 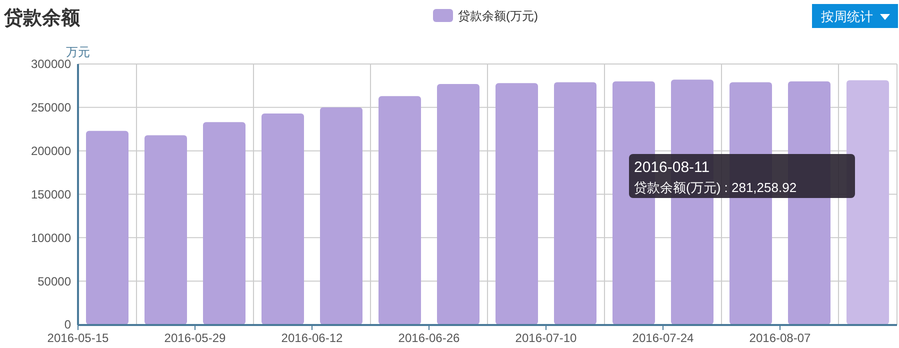 I want to click on x-tick-label: 2016-06-12, so click(x=312, y=338).